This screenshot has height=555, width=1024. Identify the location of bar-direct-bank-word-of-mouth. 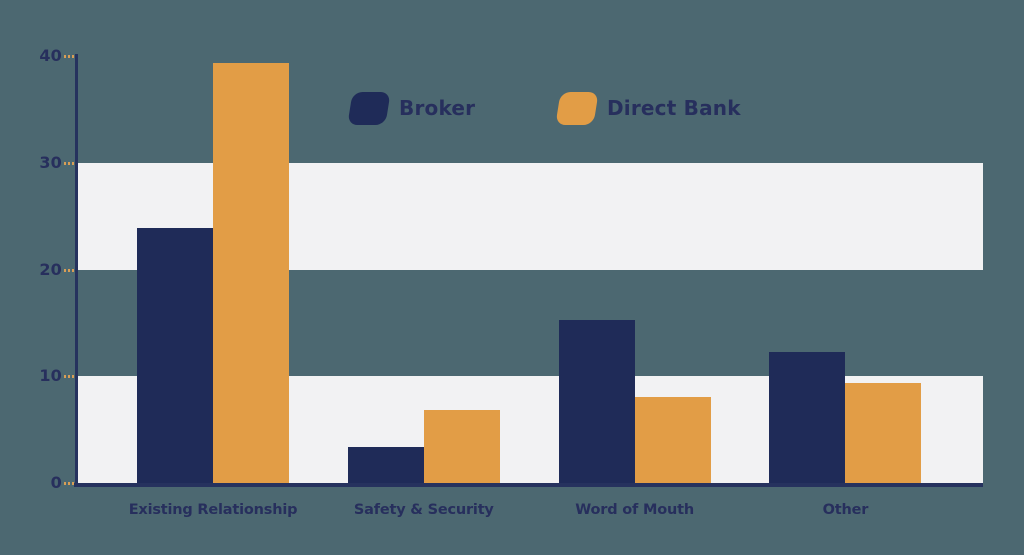
(672, 439).